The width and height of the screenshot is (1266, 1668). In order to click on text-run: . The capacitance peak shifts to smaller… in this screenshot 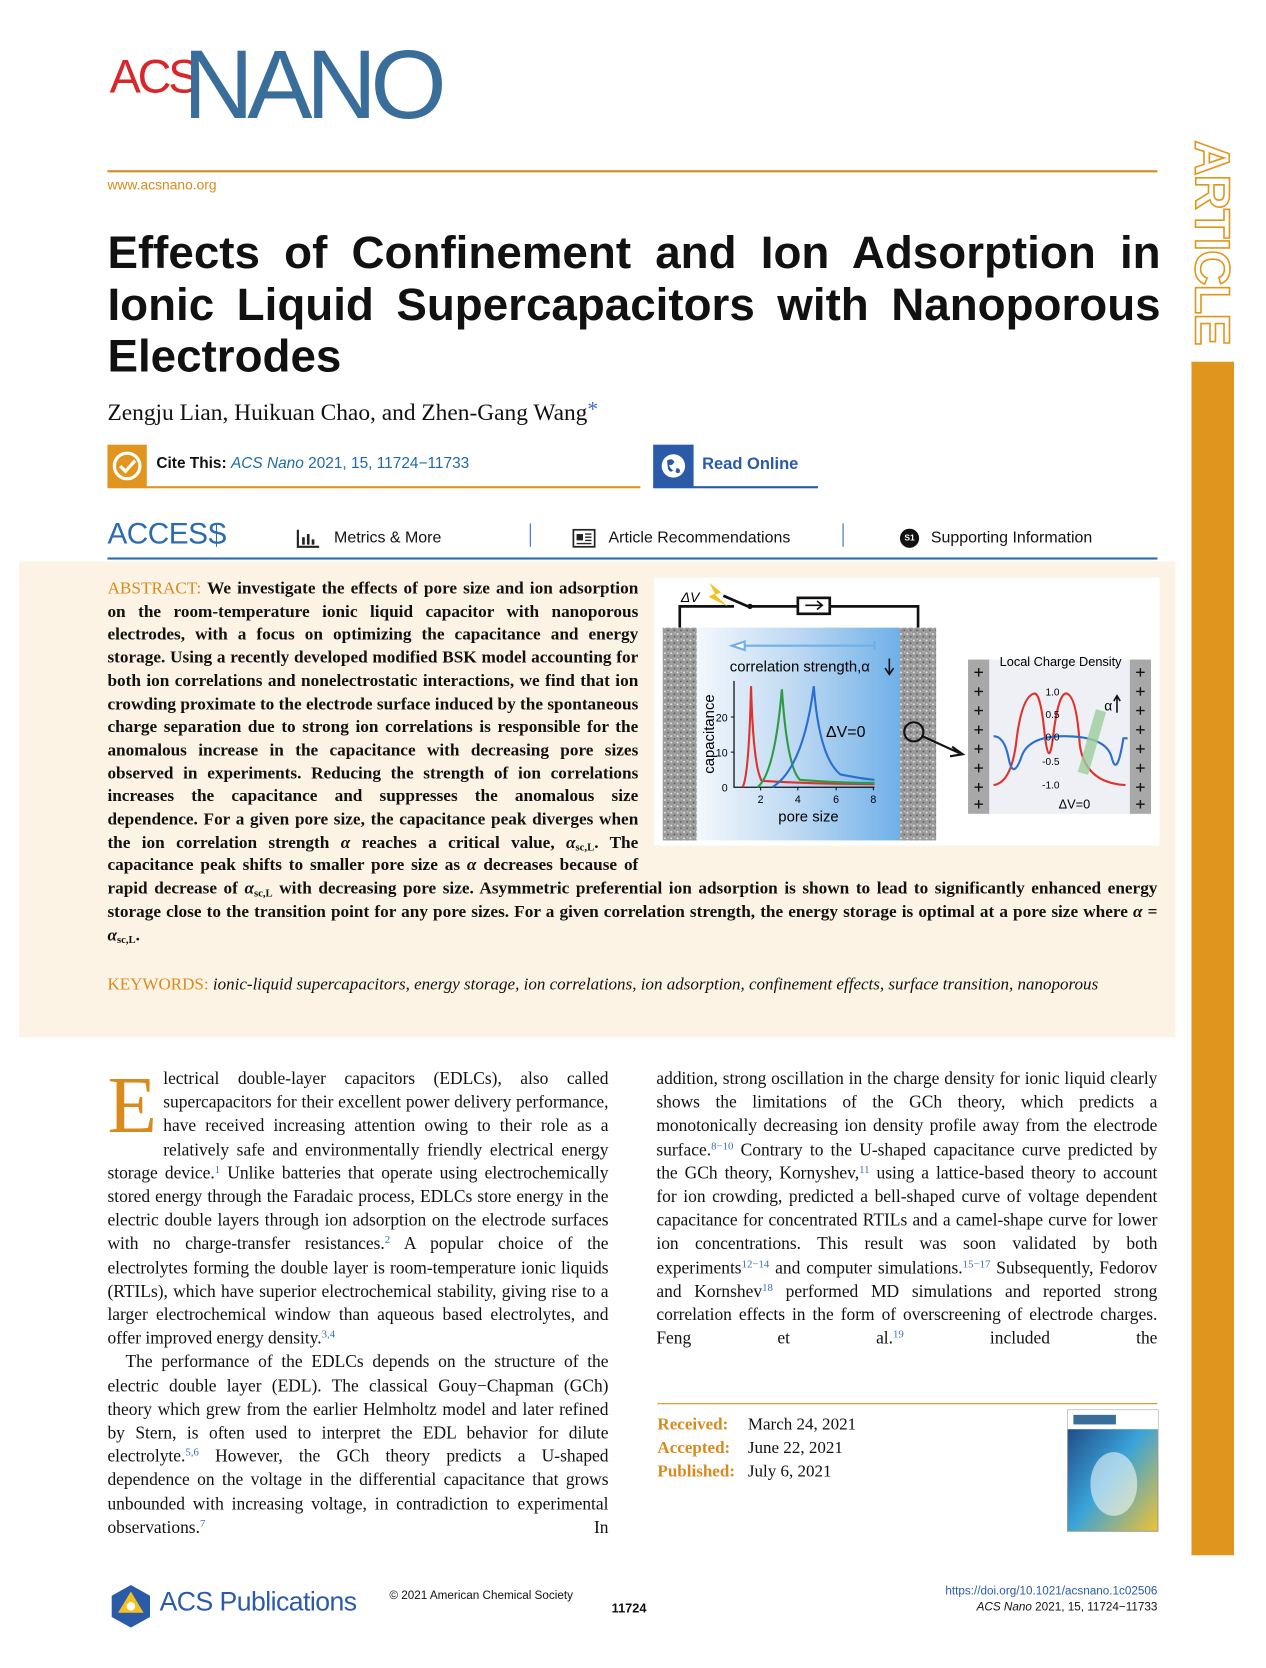, I will do `click(373, 853)`.